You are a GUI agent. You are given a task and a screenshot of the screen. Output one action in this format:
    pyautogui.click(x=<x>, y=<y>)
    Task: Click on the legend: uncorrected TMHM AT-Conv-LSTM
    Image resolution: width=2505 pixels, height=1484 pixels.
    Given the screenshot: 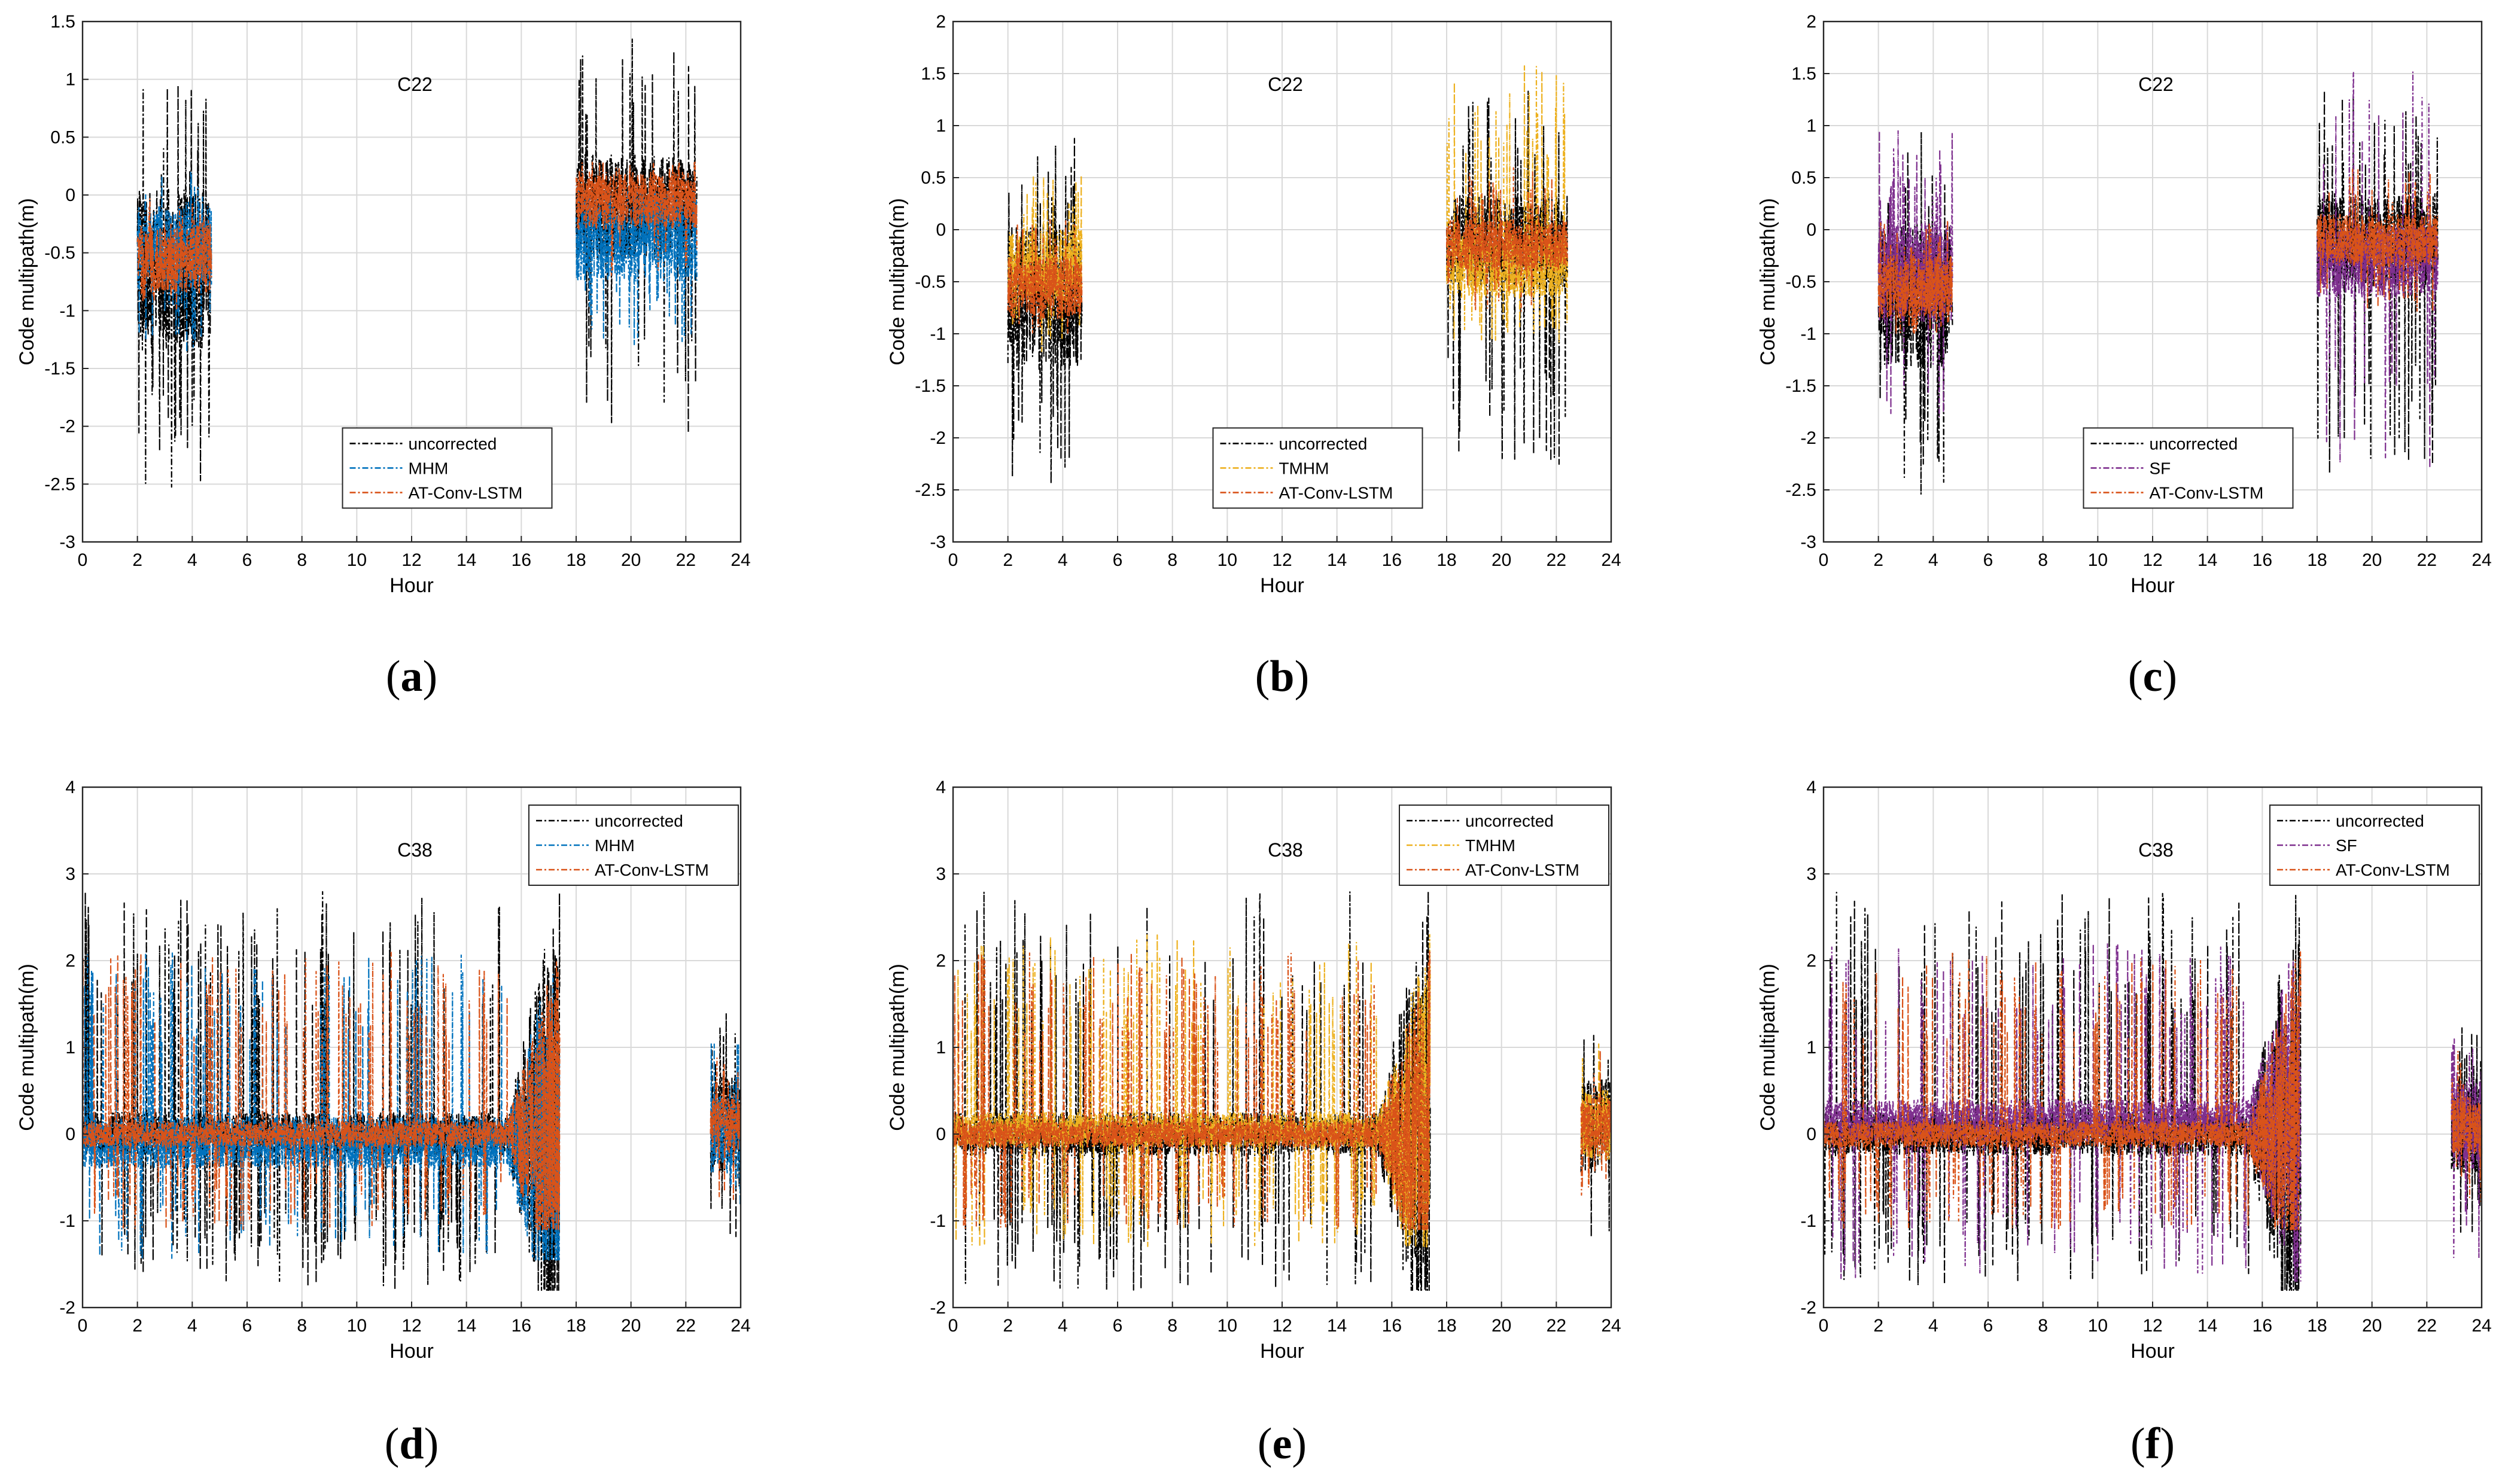 What is the action you would take?
    pyautogui.click(x=1504, y=845)
    